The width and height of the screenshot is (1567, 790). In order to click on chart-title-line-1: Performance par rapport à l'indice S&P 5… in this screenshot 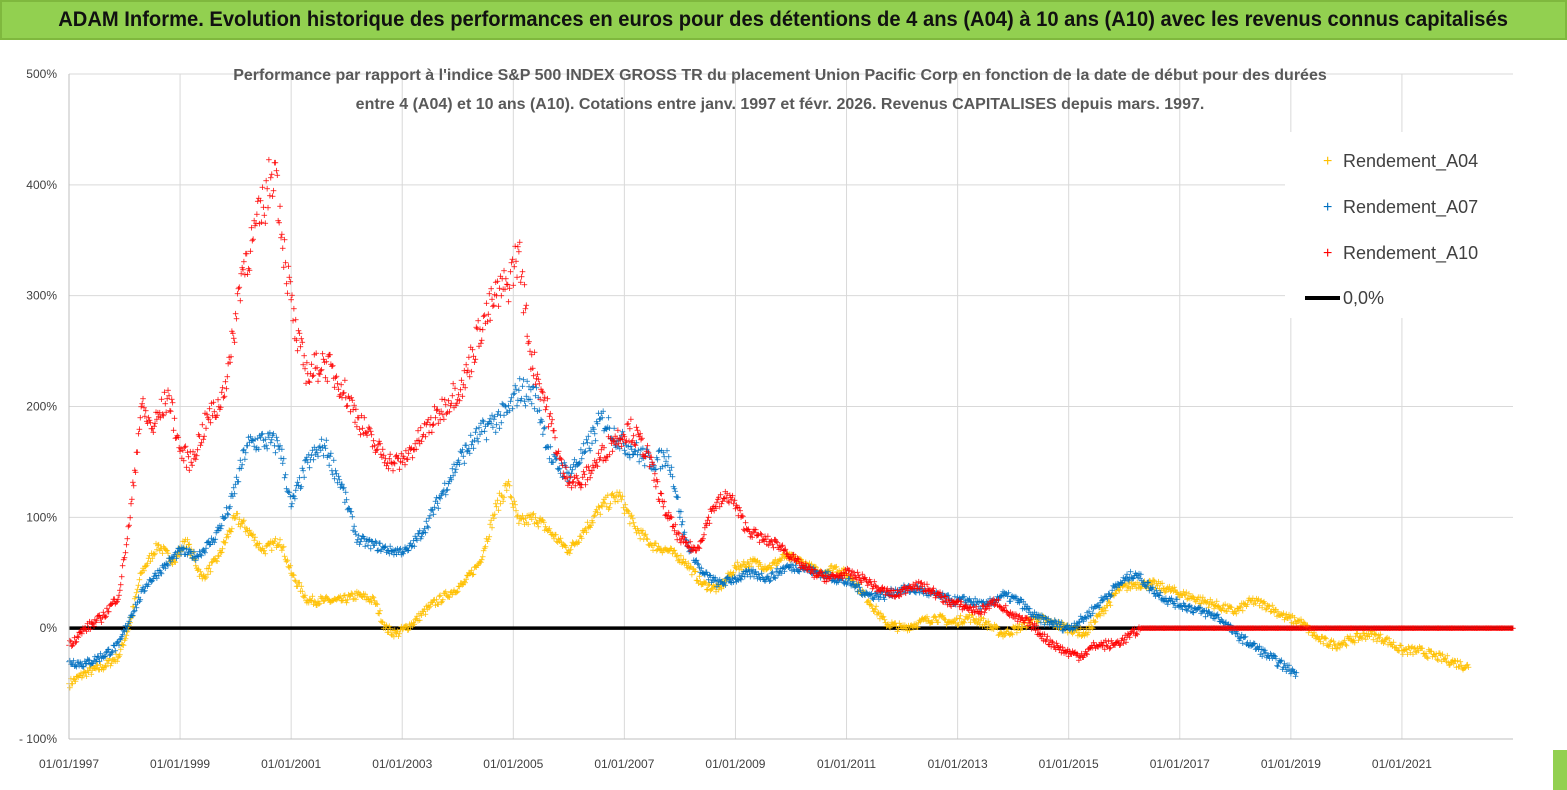, I will do `click(780, 75)`.